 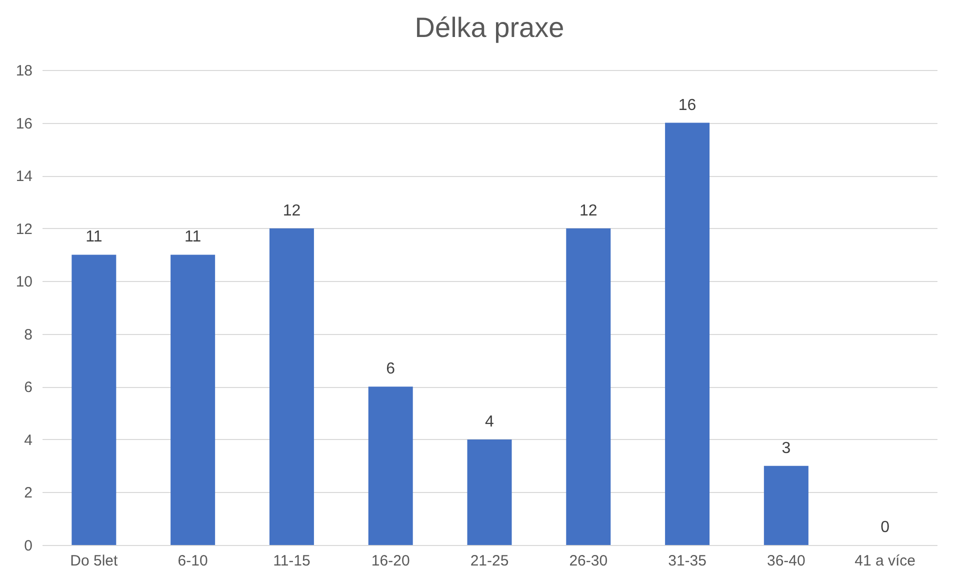 What do you see at coordinates (687, 105) in the screenshot?
I see `data-label: 16` at bounding box center [687, 105].